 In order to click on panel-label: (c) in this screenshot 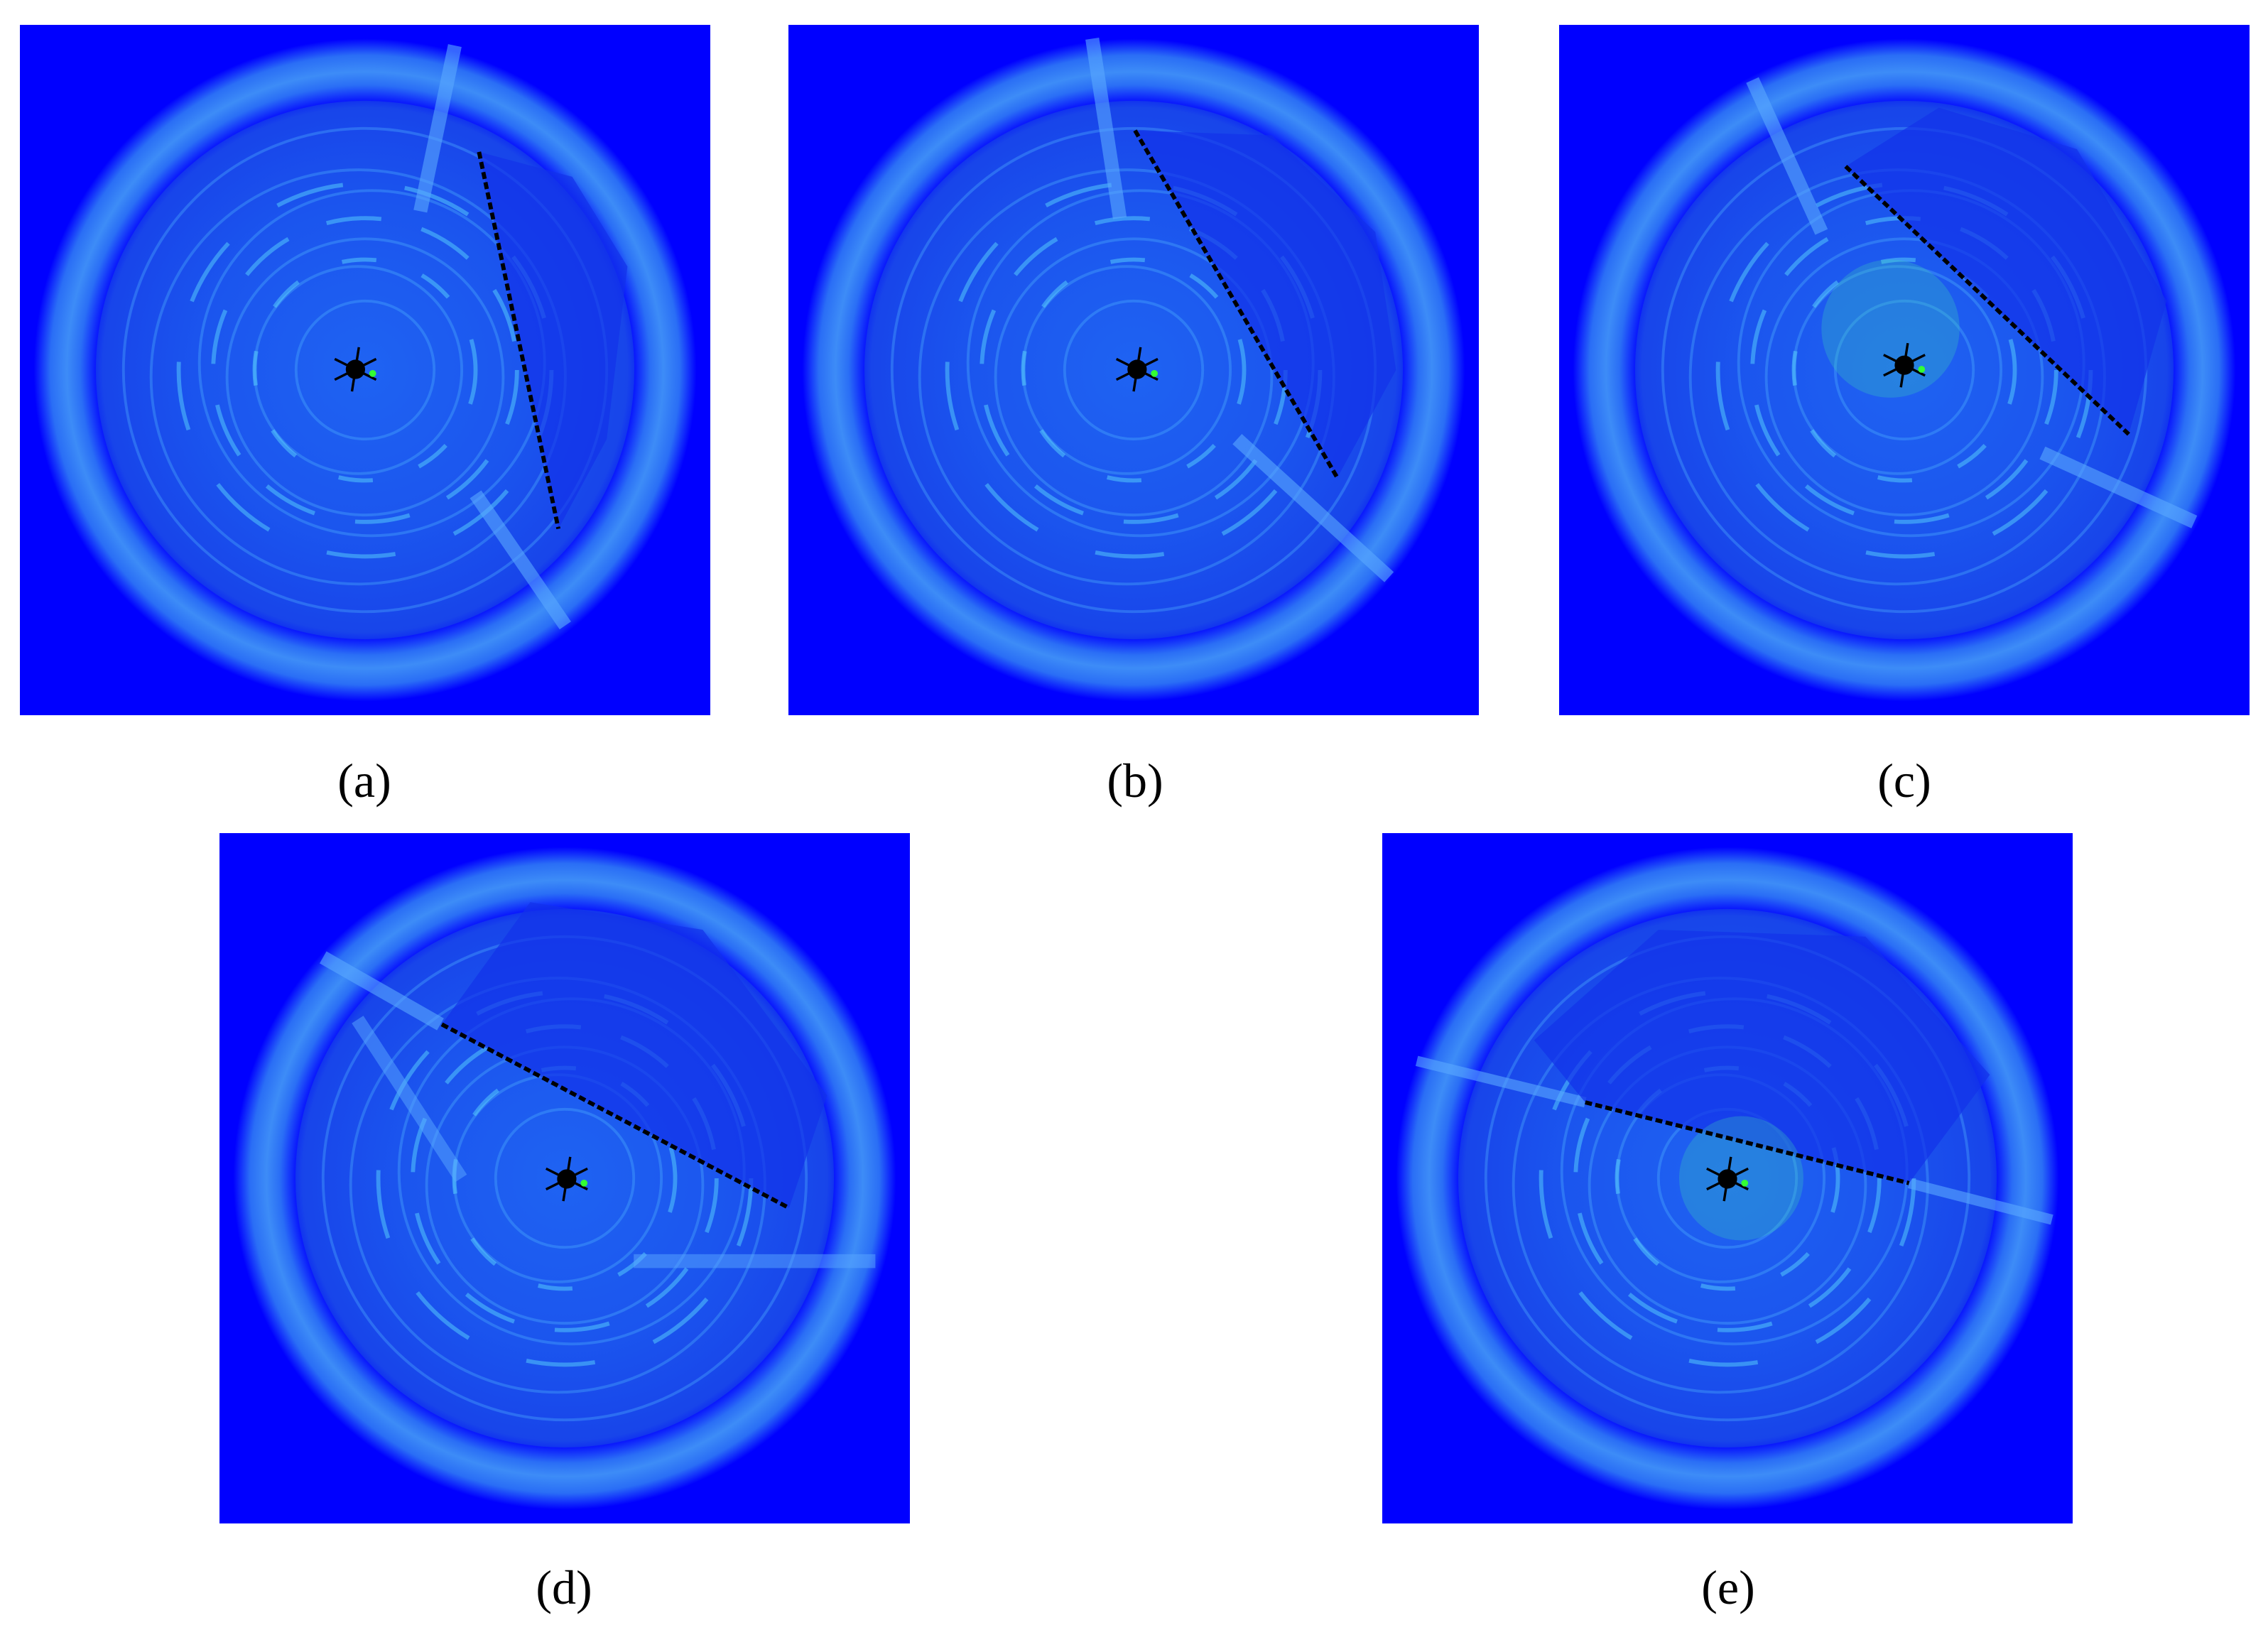, I will do `click(1904, 781)`.